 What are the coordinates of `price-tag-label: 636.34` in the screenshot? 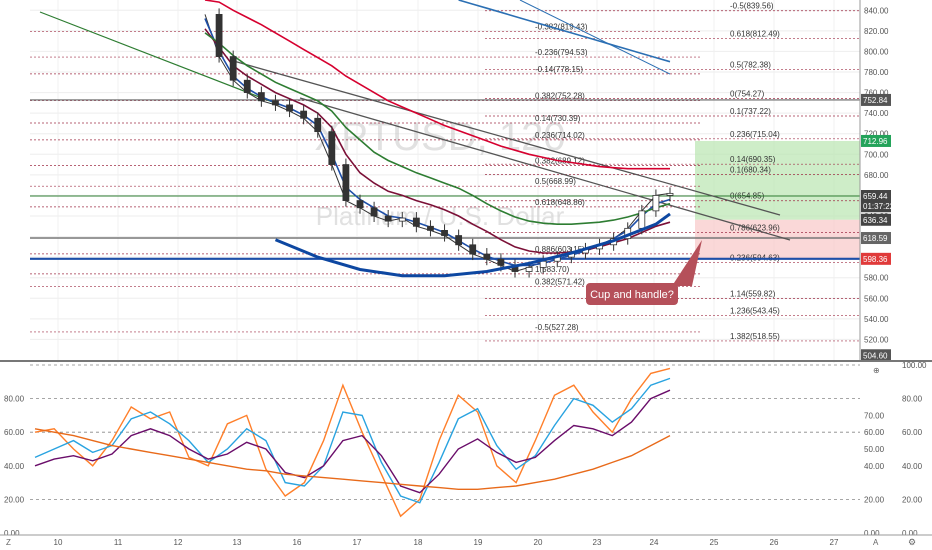 It's located at (875, 220).